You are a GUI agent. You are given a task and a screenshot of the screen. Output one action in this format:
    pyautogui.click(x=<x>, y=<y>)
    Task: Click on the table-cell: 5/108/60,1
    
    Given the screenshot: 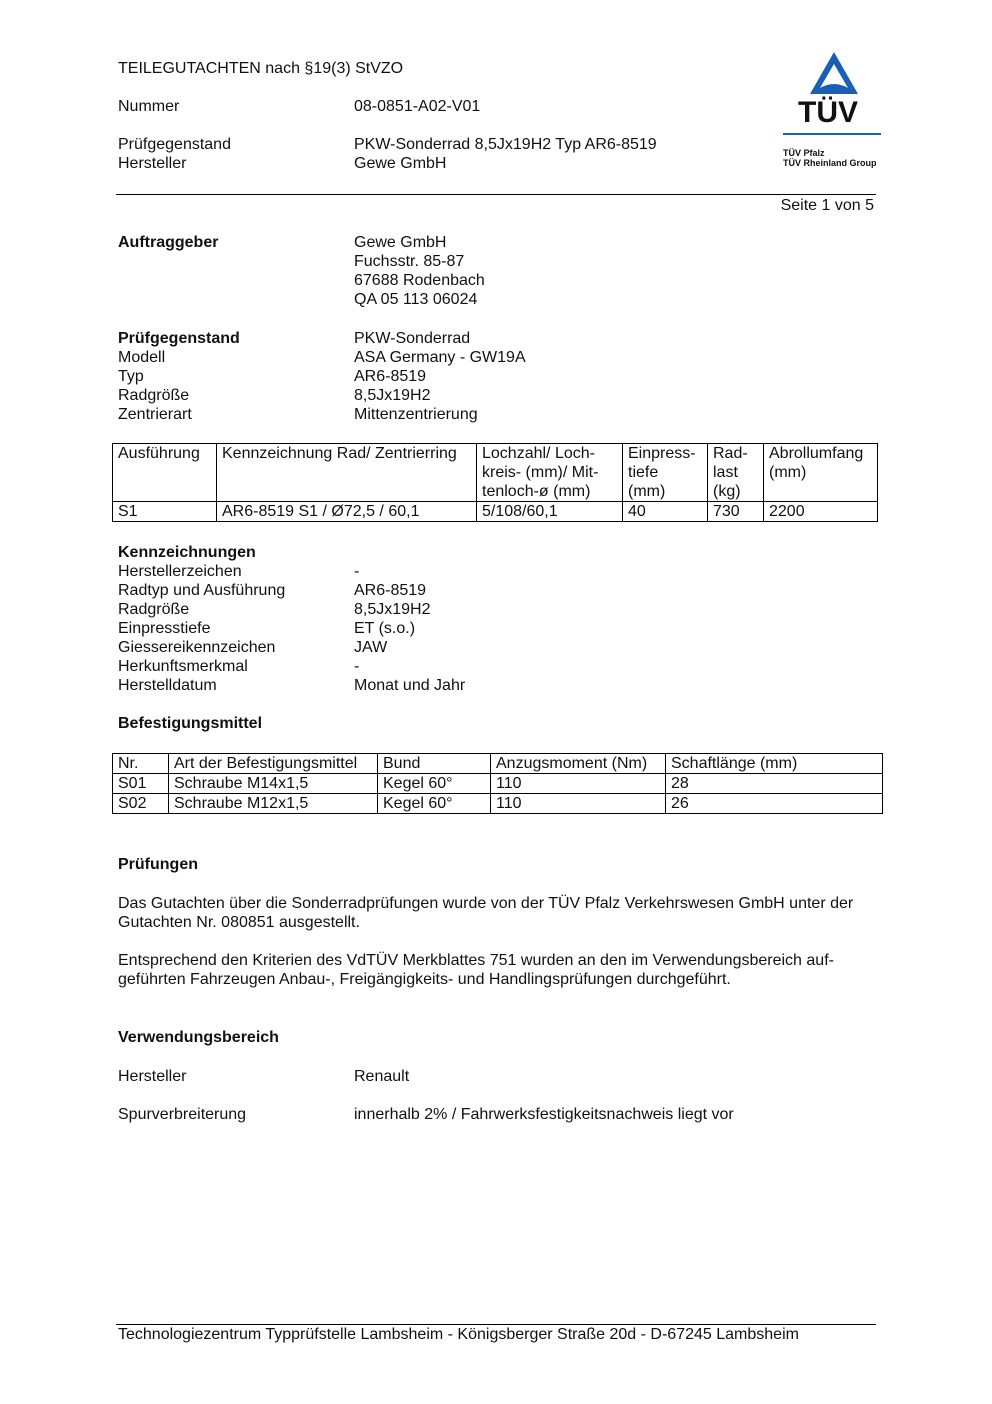 What is the action you would take?
    pyautogui.click(x=549, y=511)
    